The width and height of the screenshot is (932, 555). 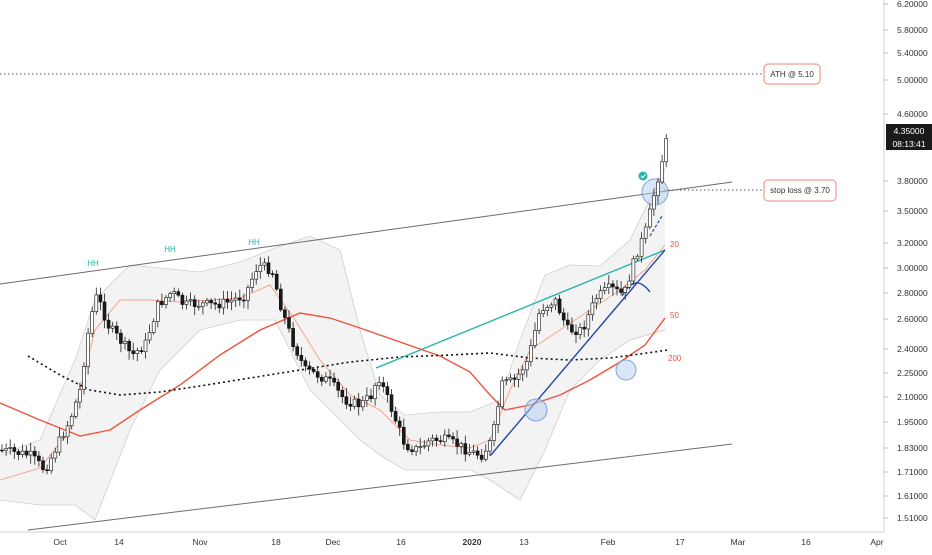 I want to click on time-axis: Oct 14 Nov 18 Dec 16 2020 13 Feb 17 Mar 16 Apr, so click(x=468, y=542).